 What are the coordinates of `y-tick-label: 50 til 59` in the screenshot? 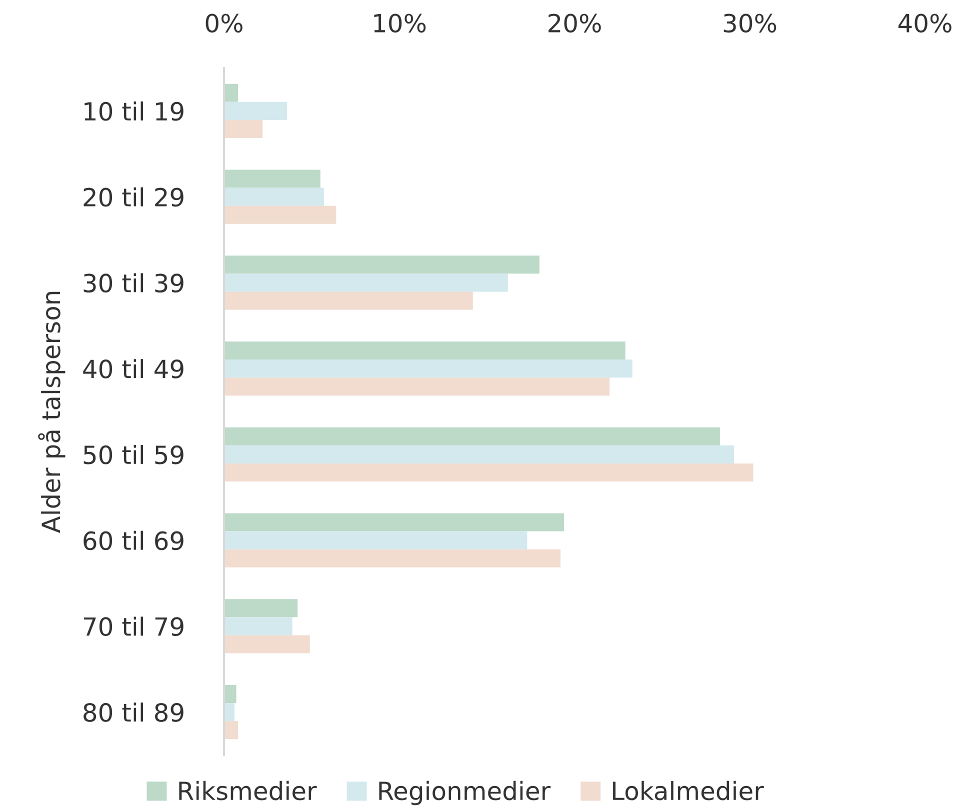 It's located at (134, 454).